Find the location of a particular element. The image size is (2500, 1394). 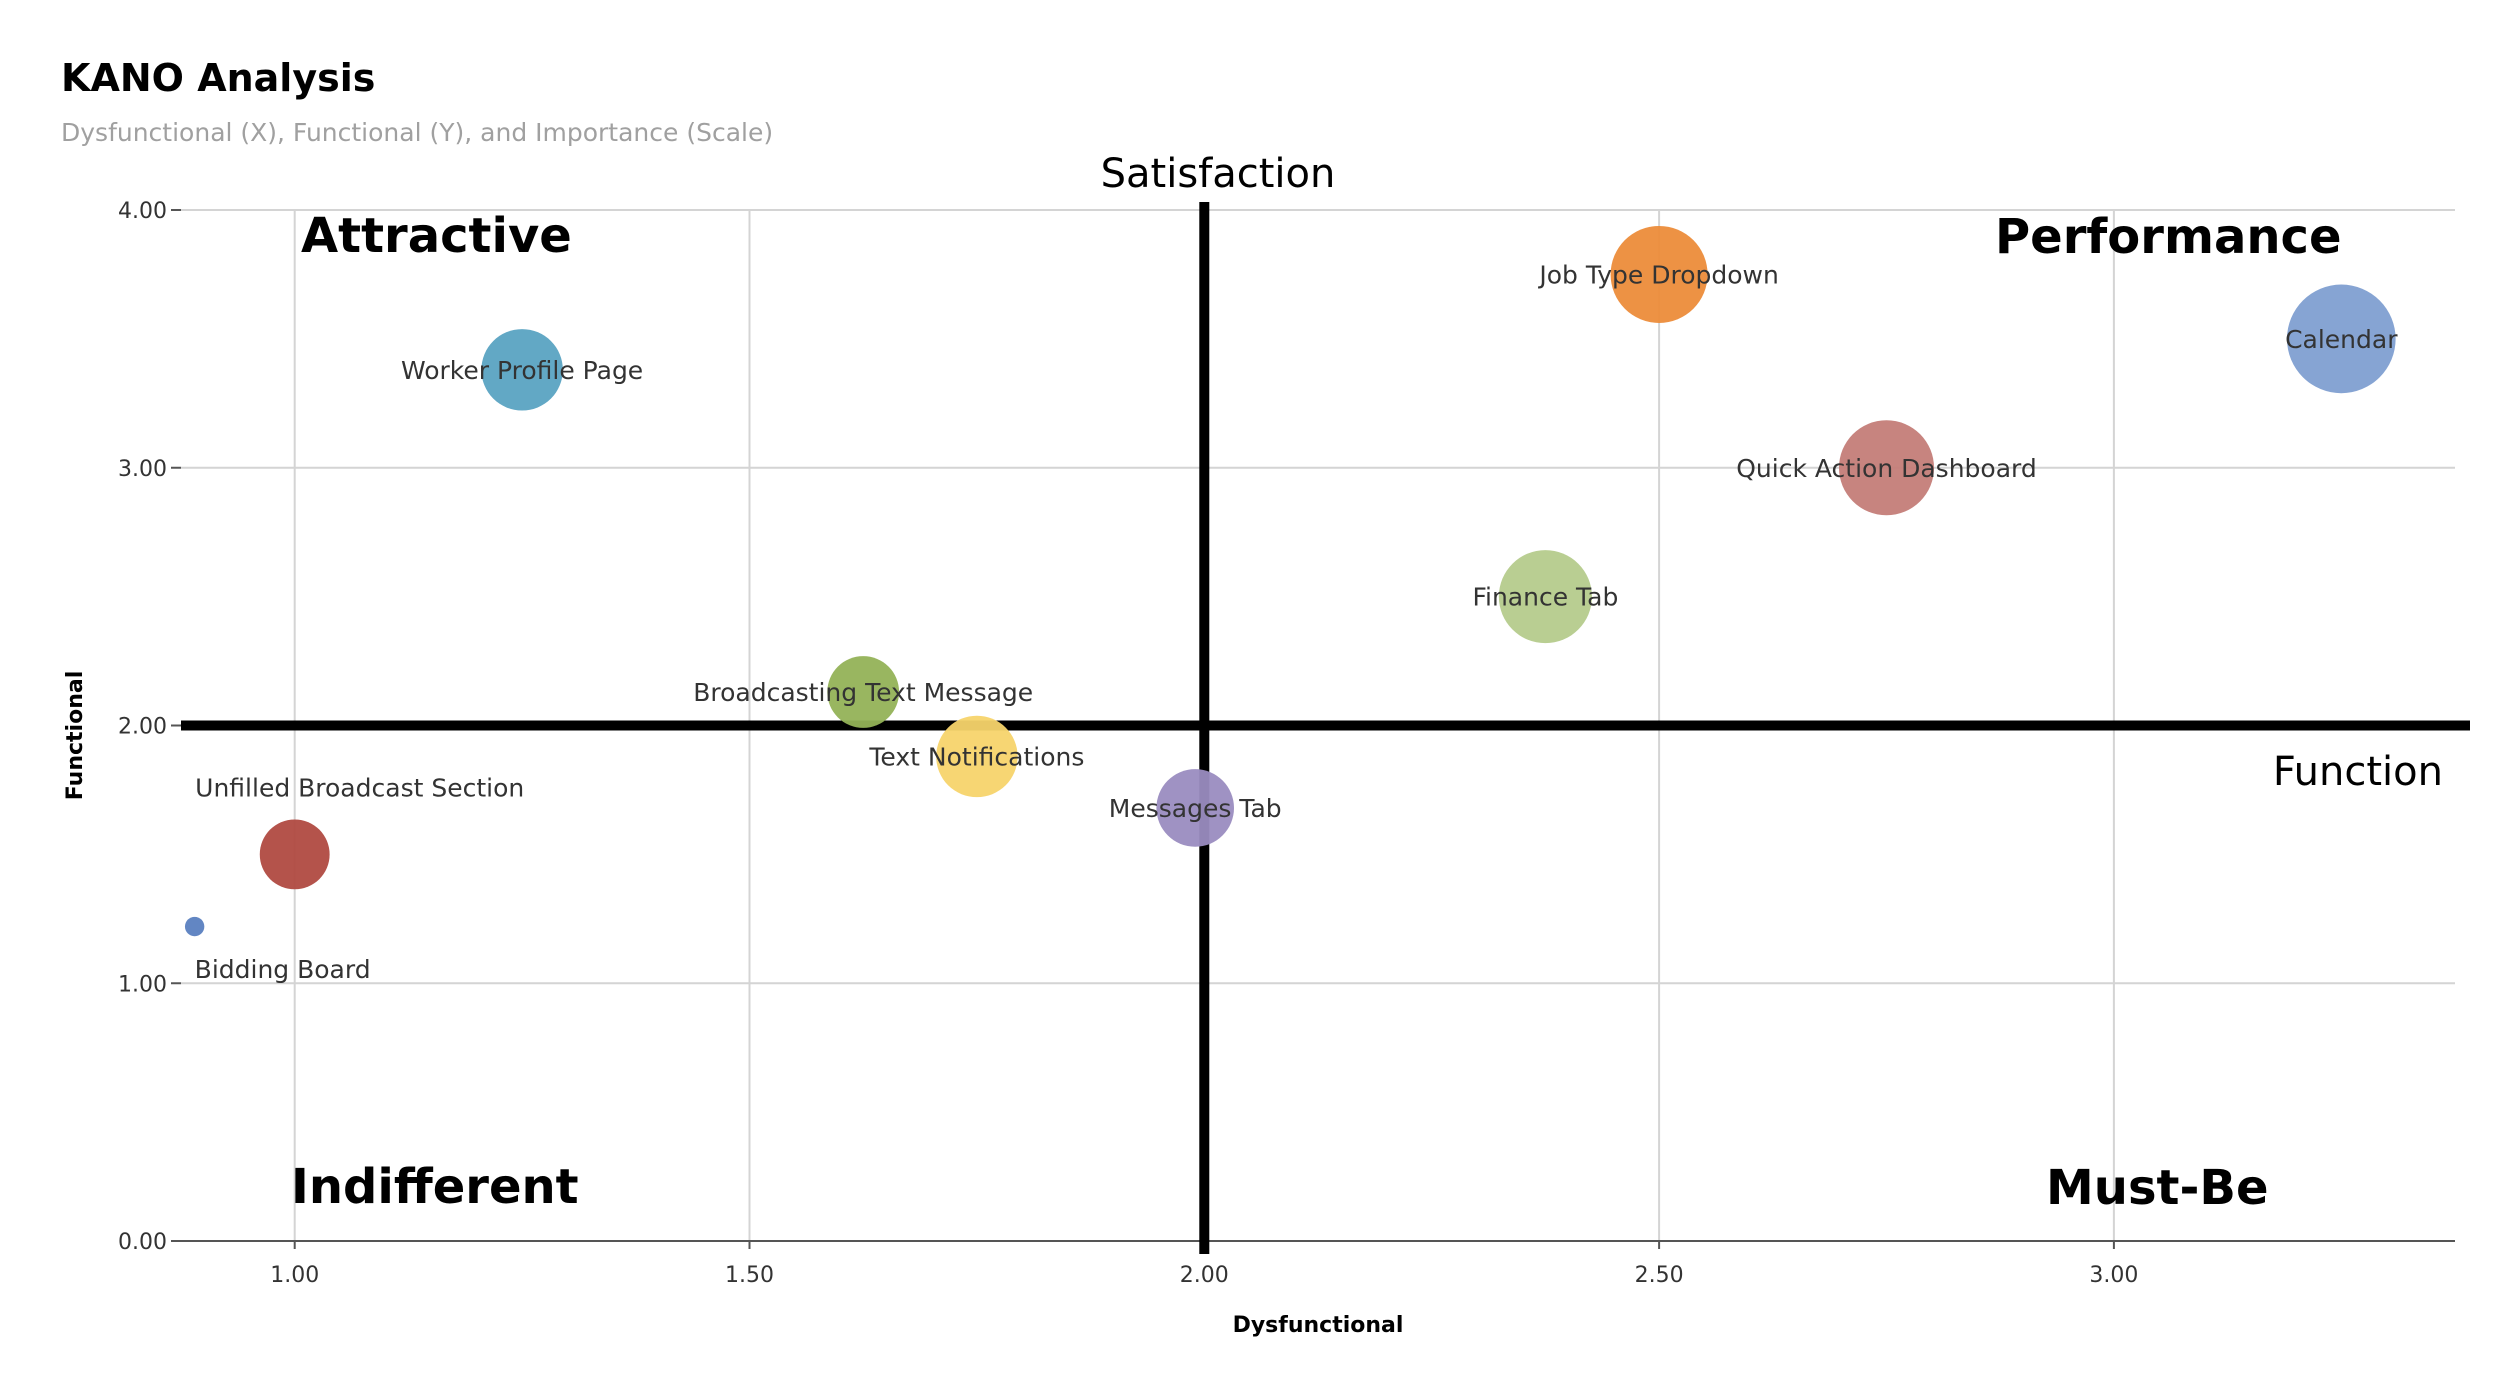

bubble-label: Broadcasting Text Message is located at coordinates (863, 692).